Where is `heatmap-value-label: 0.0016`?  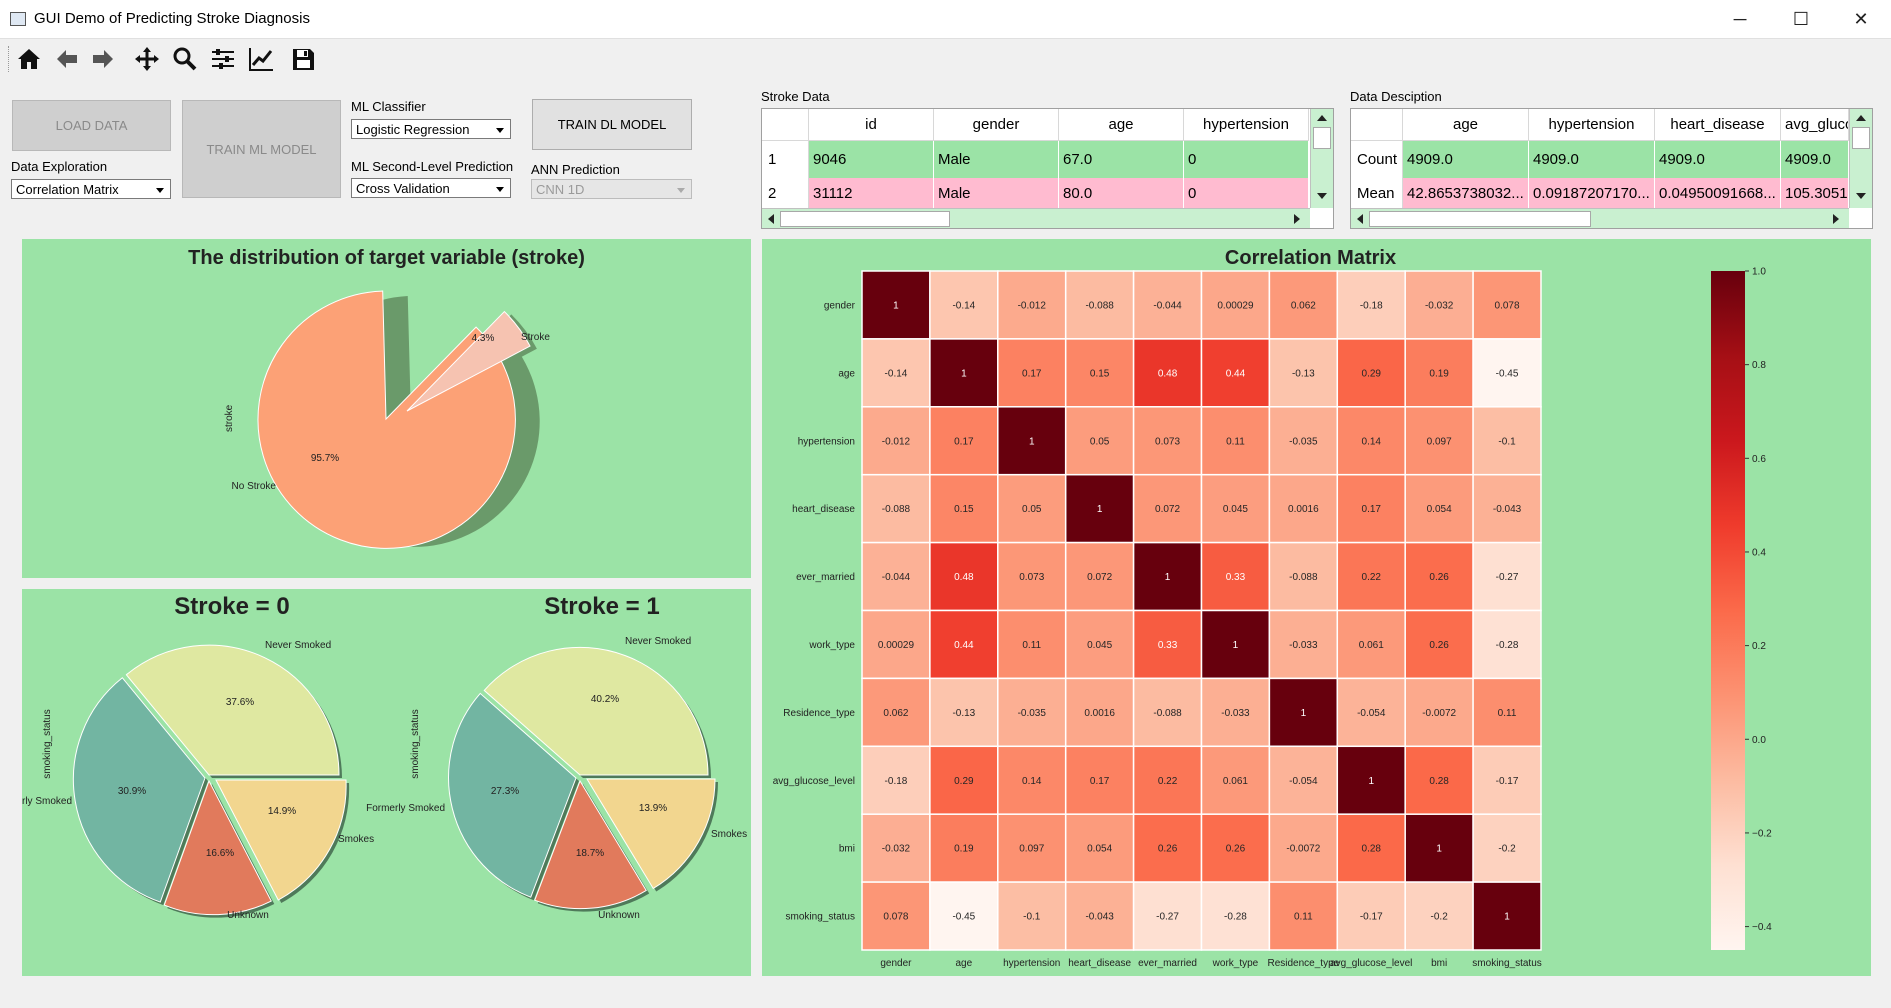 heatmap-value-label: 0.0016 is located at coordinates (1303, 509).